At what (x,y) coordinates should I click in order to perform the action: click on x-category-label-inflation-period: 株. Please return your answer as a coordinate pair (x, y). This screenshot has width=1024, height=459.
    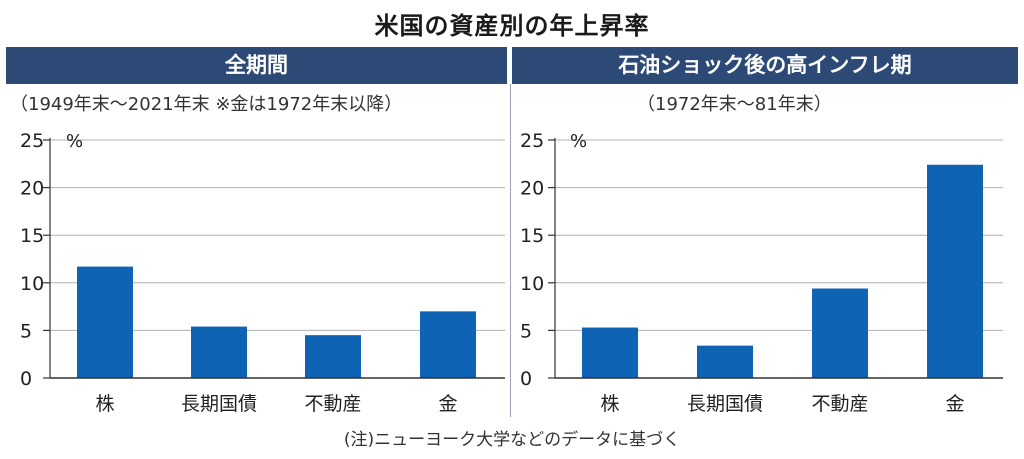
    Looking at the image, I should click on (609, 404).